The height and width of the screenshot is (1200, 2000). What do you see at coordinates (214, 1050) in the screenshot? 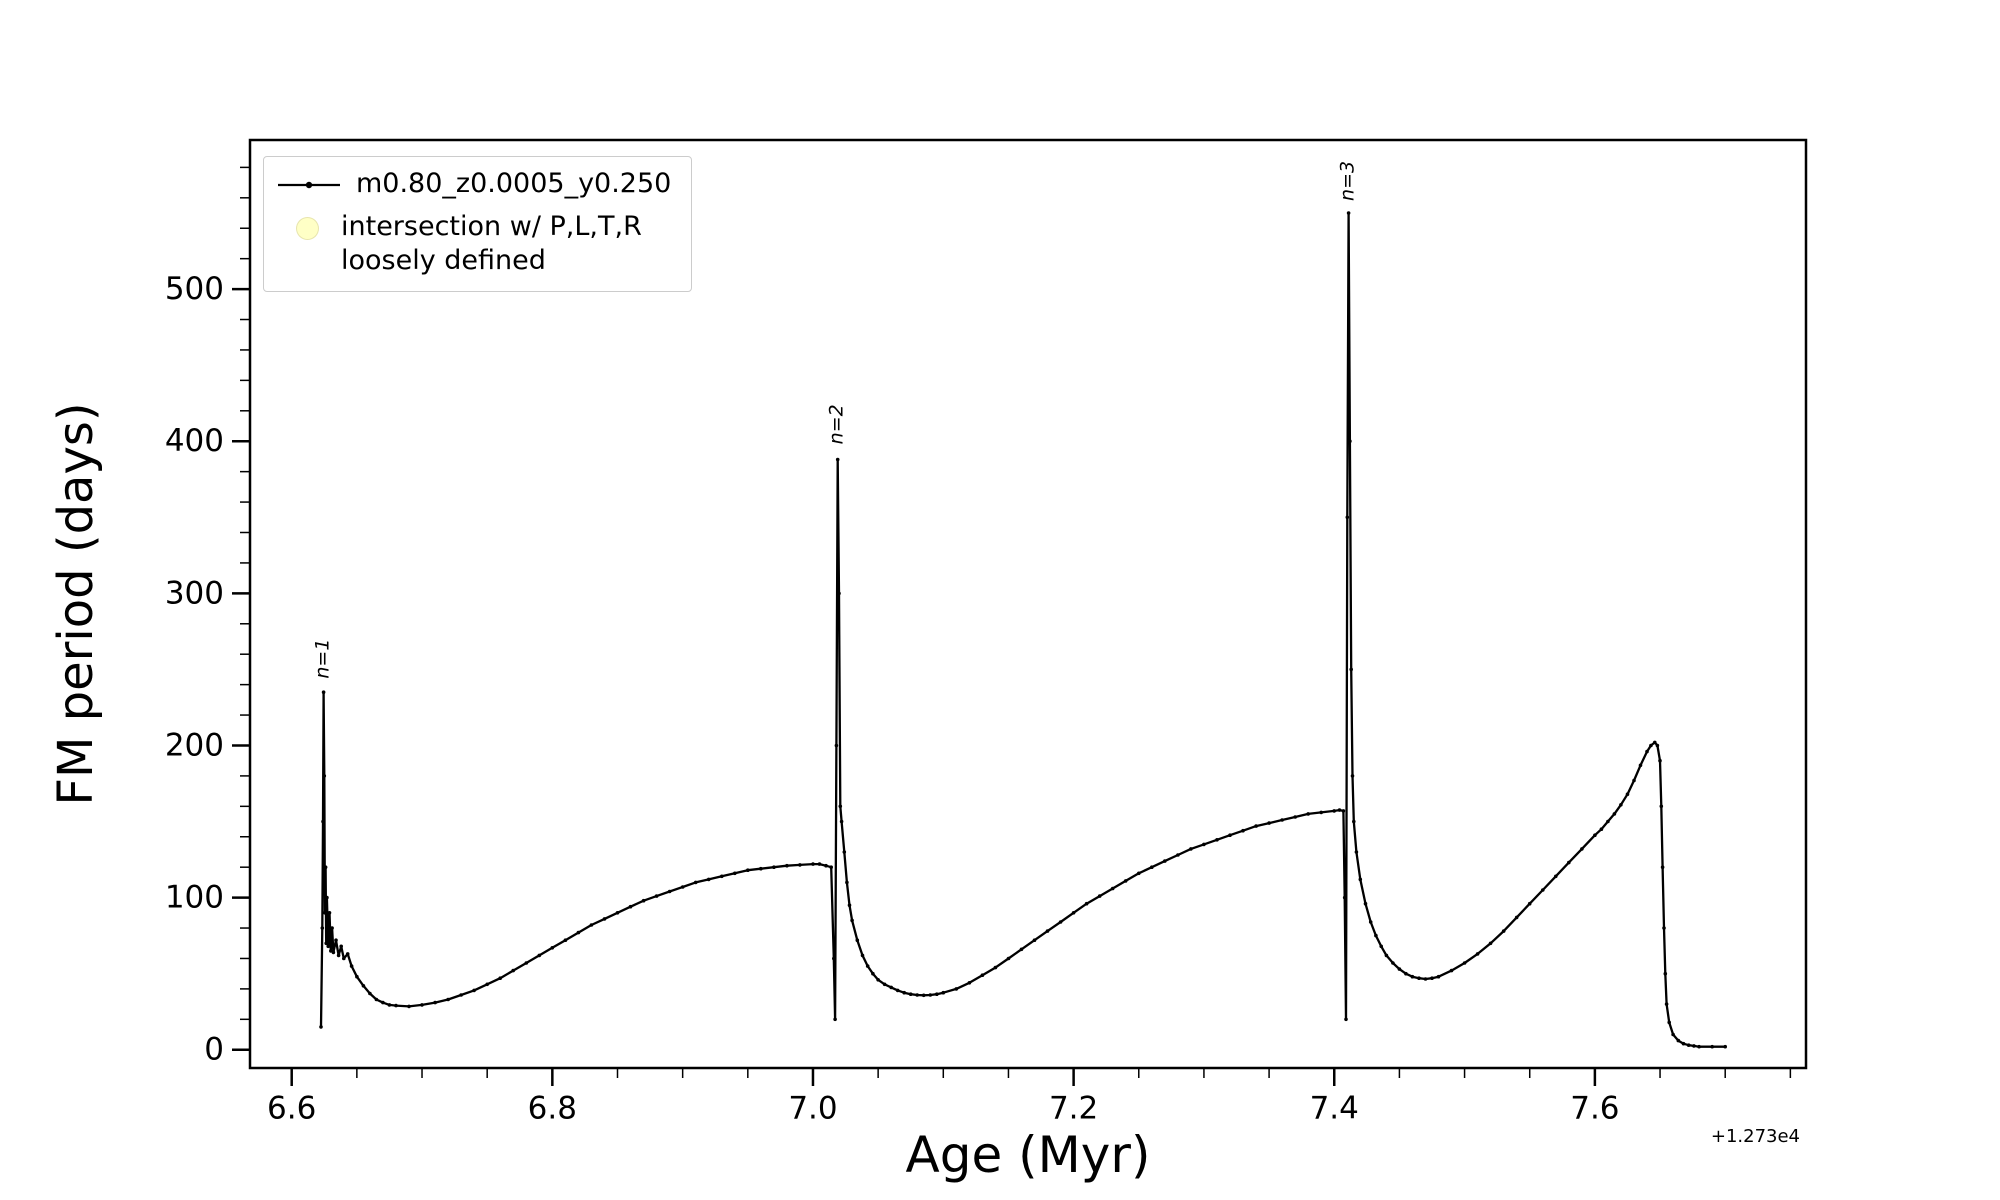
I see `y-tick-label: 0` at bounding box center [214, 1050].